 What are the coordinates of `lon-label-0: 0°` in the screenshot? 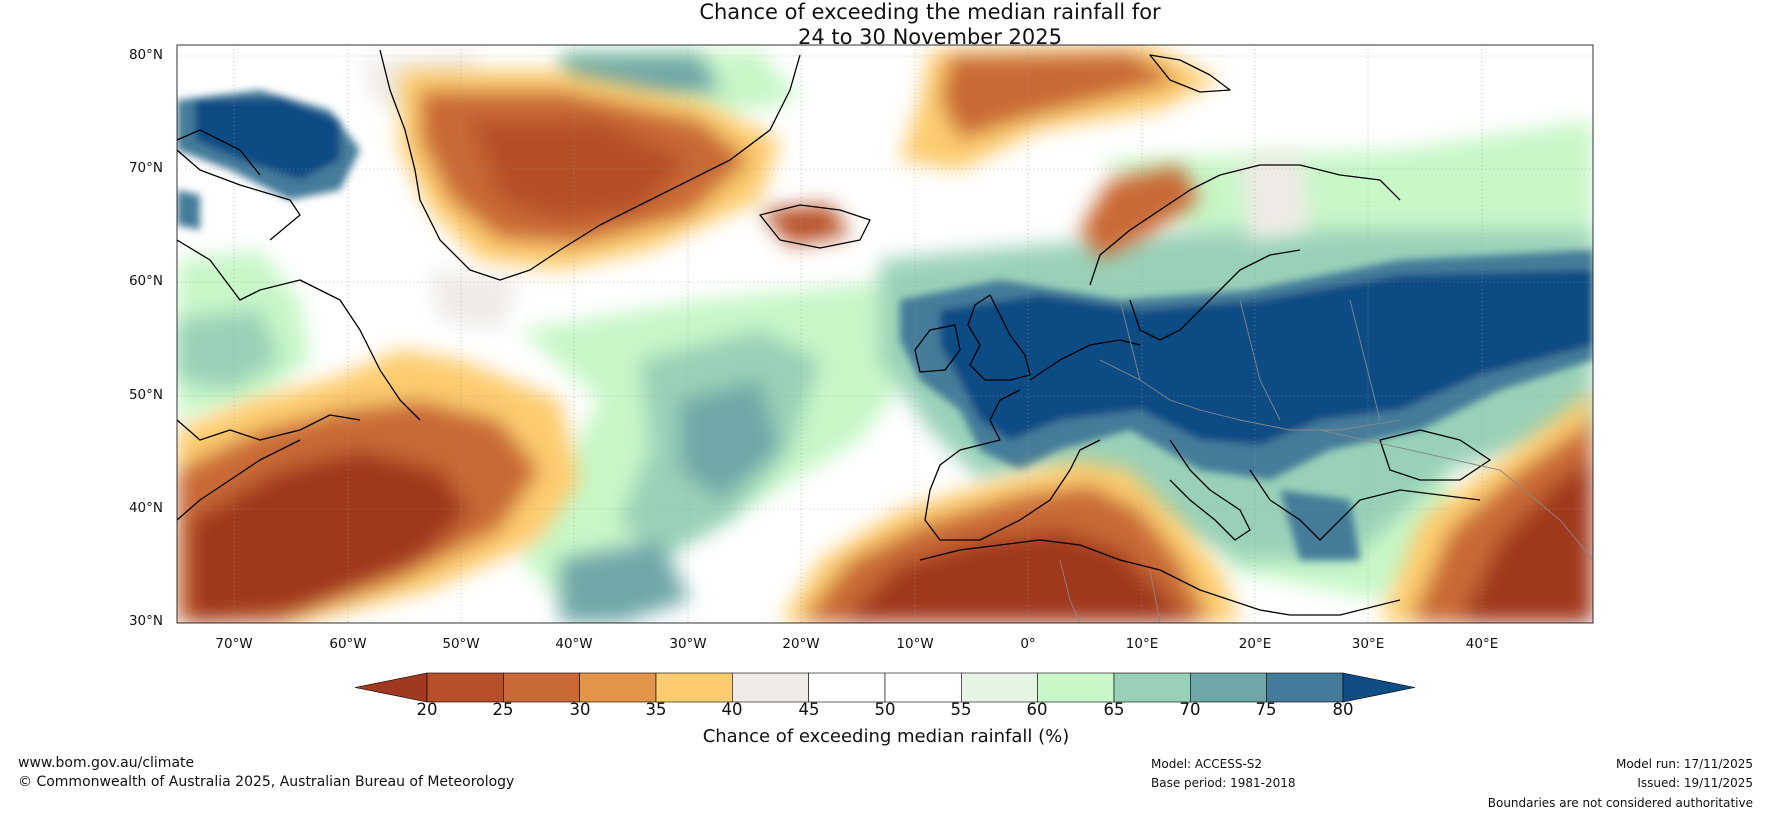 It's located at (1028, 644).